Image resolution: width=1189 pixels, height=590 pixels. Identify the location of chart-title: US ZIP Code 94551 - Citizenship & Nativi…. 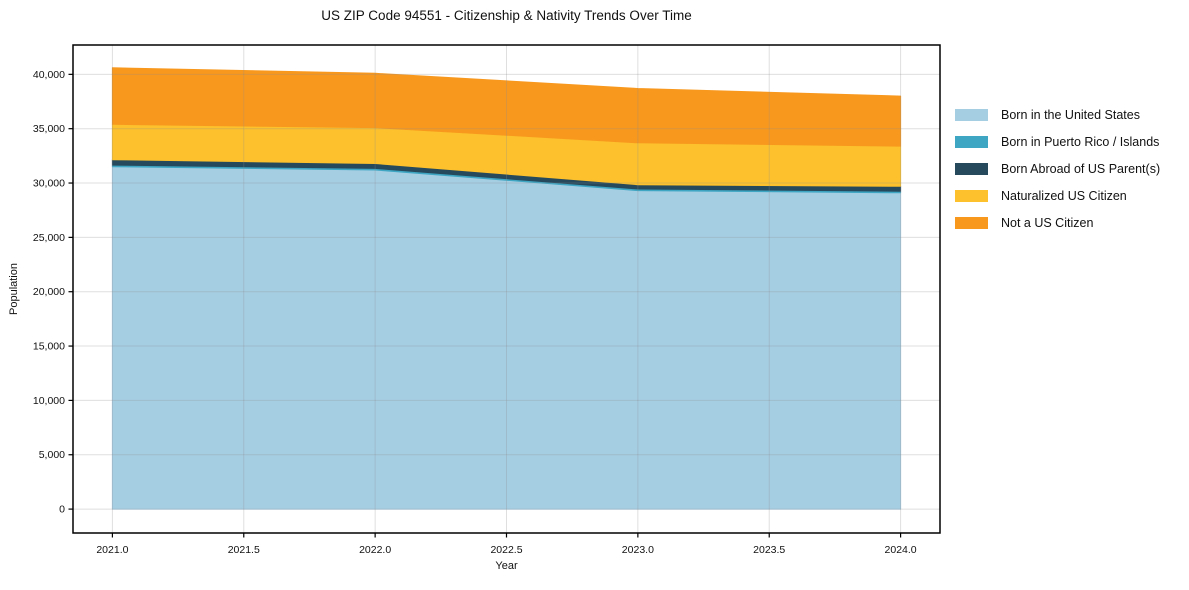
(506, 15).